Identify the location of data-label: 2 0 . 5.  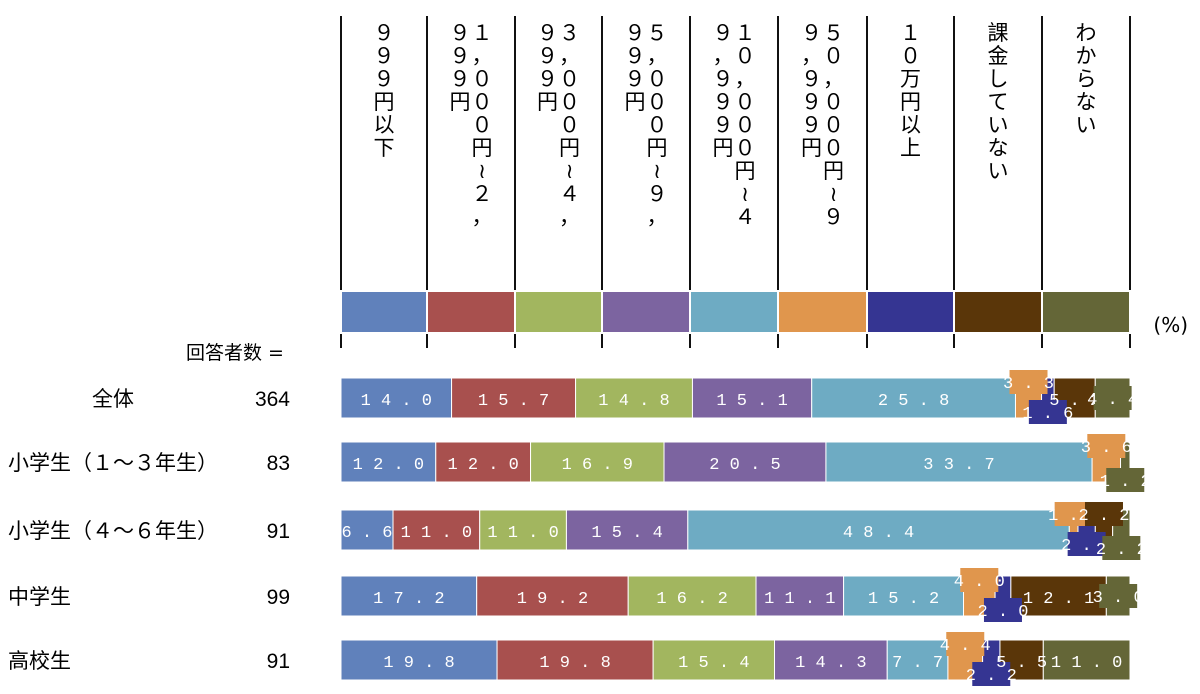
(744, 465).